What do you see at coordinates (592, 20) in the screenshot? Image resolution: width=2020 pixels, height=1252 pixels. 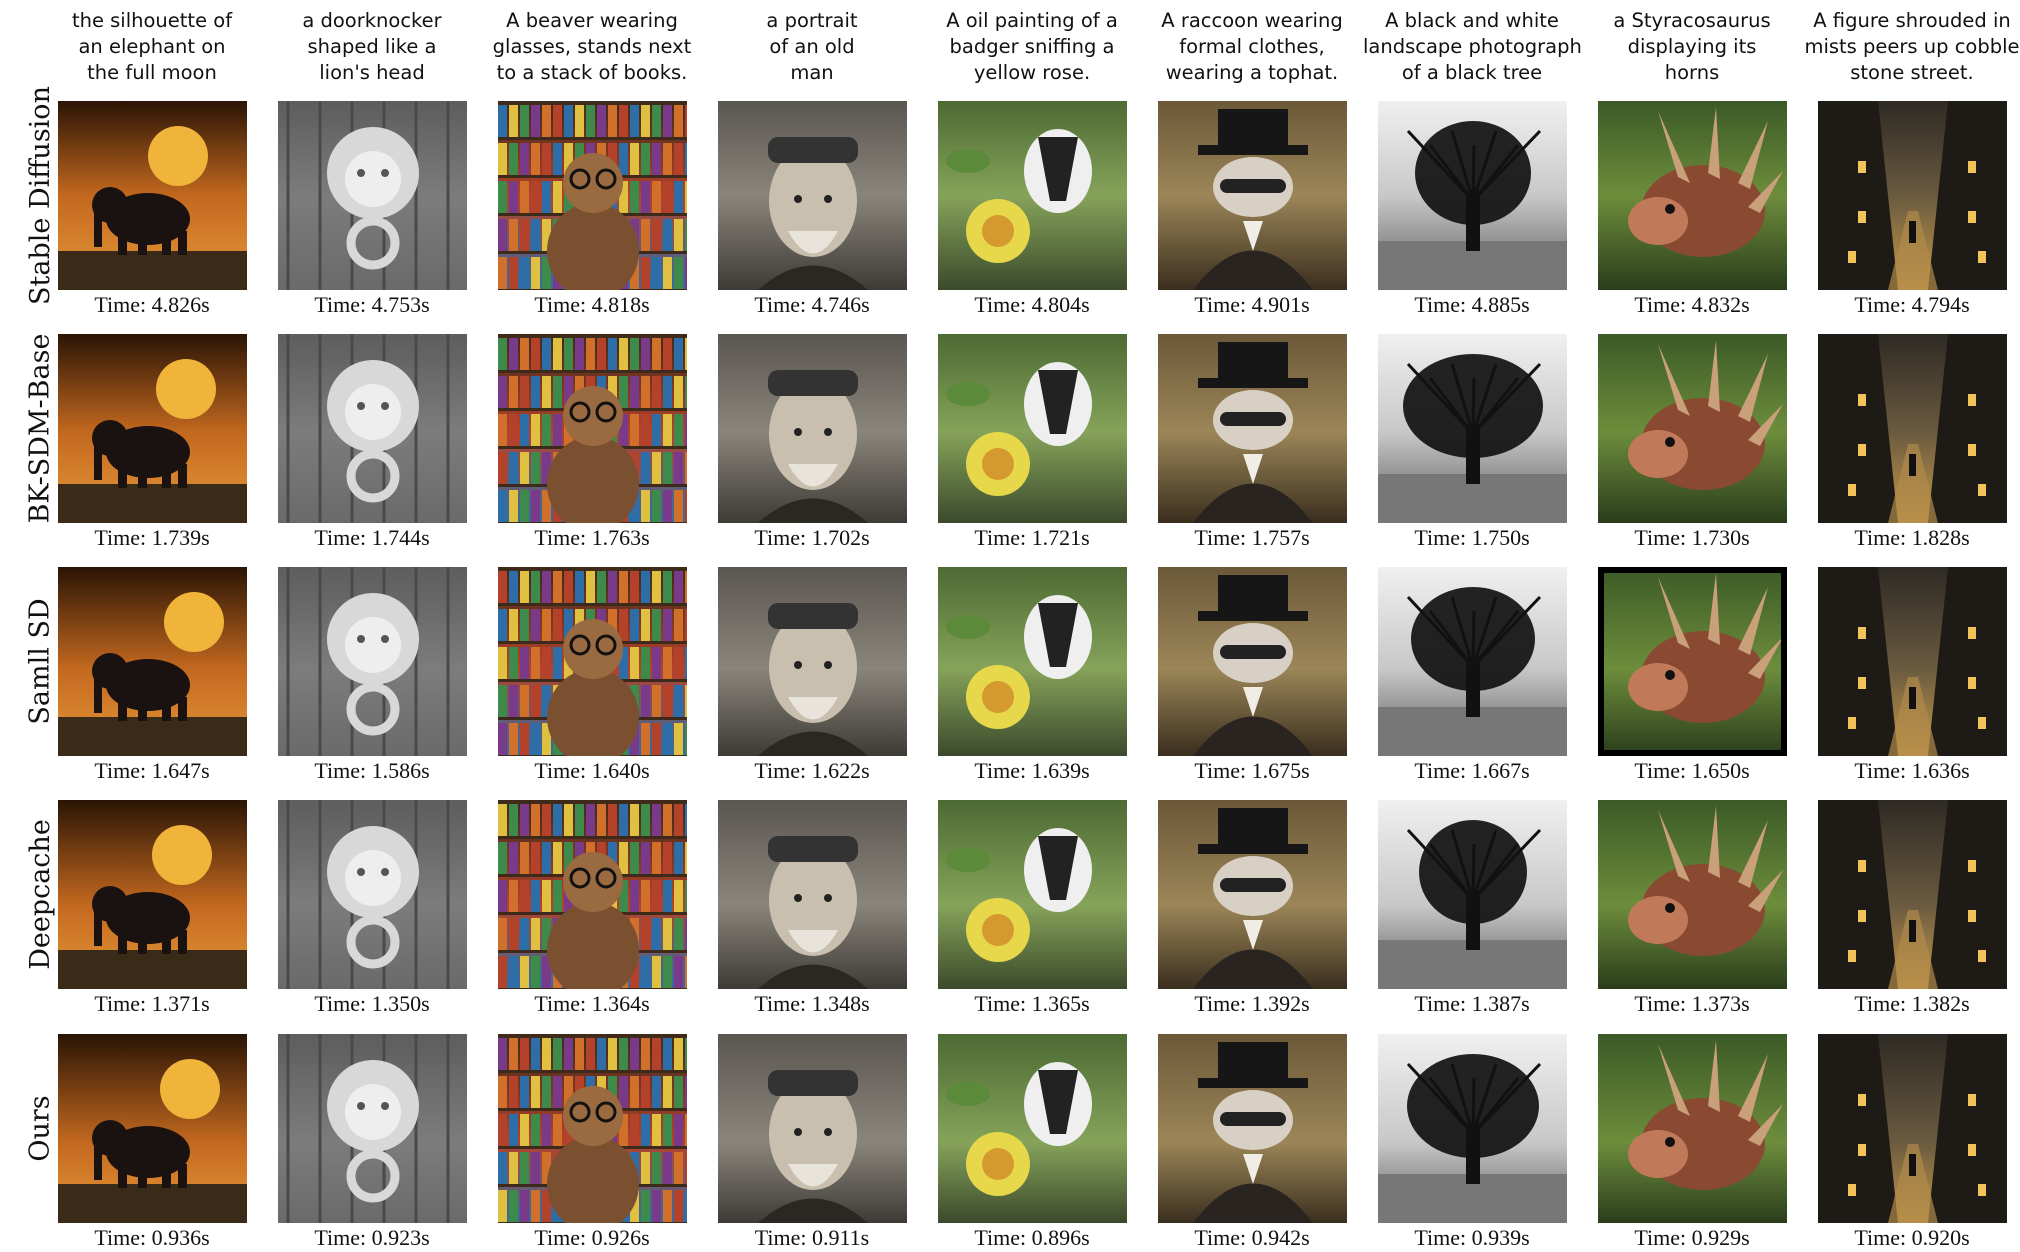 I see `prompt-line: A beaver wearing` at bounding box center [592, 20].